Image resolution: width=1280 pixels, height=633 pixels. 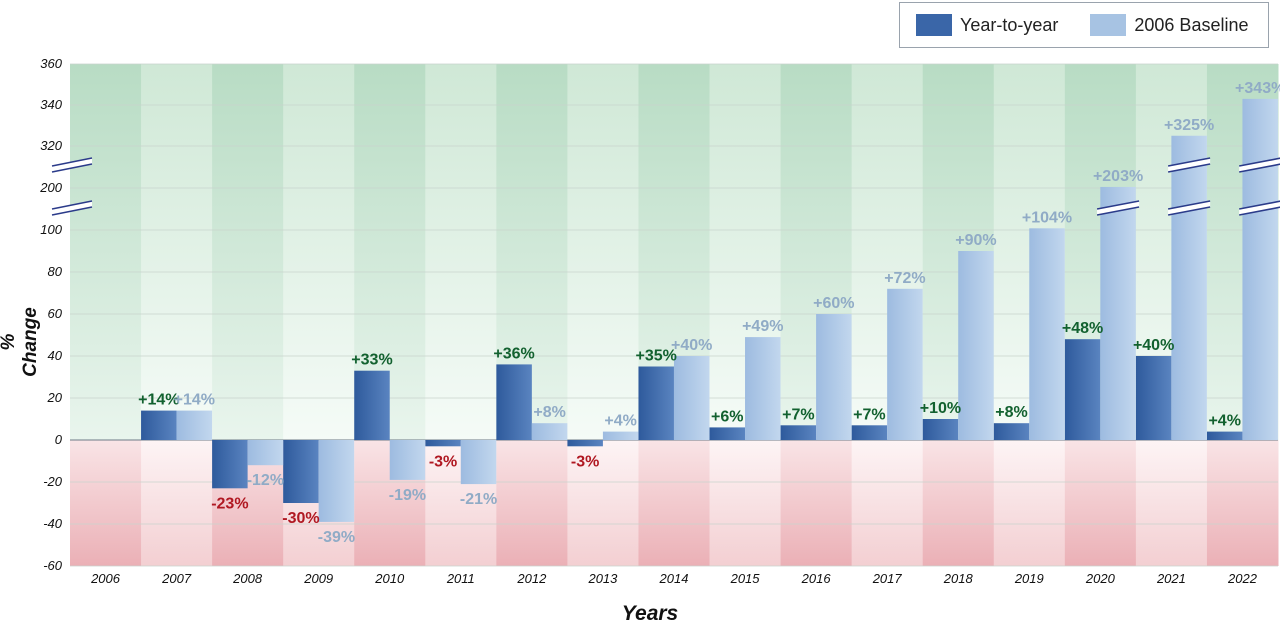 What do you see at coordinates (904, 278) in the screenshot?
I see `data-label-2006-baseline: +72%` at bounding box center [904, 278].